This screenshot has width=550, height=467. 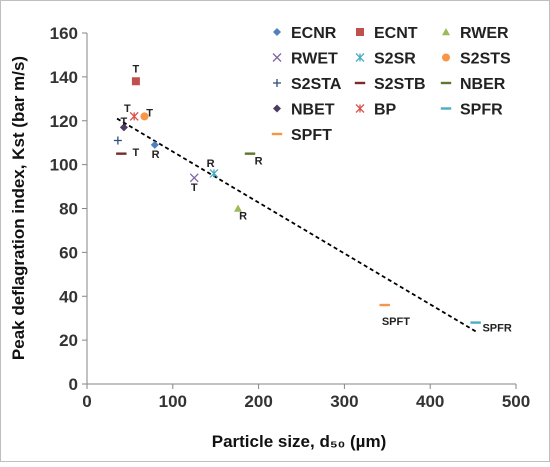 I want to click on x-tick-label: 0, so click(x=86, y=401).